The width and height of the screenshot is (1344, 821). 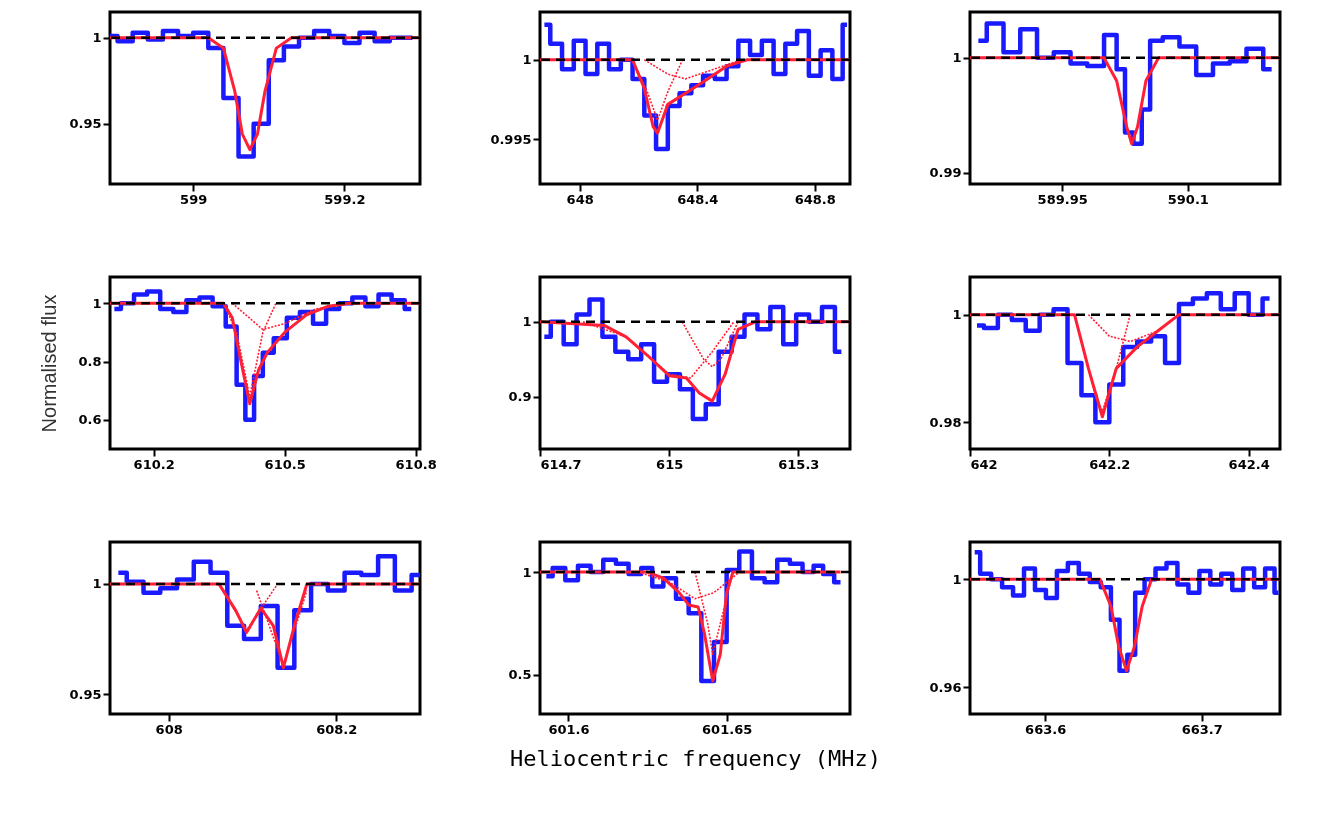 What do you see at coordinates (285, 464) in the screenshot?
I see `x-tick-label: 610.5` at bounding box center [285, 464].